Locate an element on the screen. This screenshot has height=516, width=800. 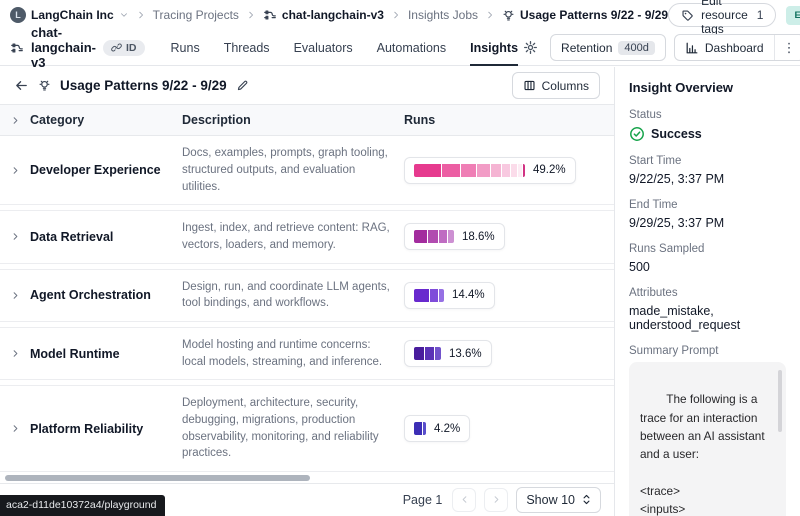
runs-percentage: 13.6% is located at coordinates (465, 353).